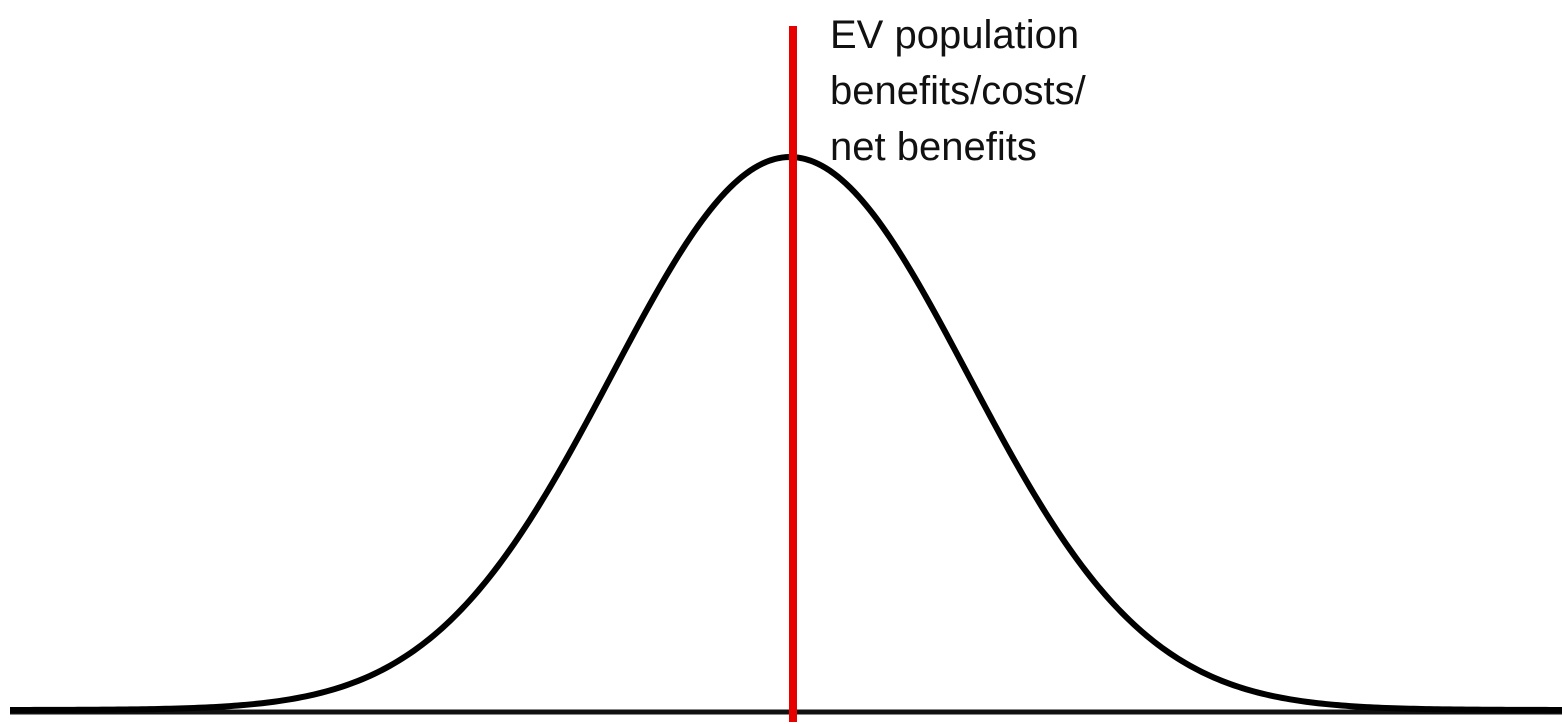 This screenshot has width=1562, height=724. What do you see at coordinates (954, 35) in the screenshot?
I see `annotation-line: EV population` at bounding box center [954, 35].